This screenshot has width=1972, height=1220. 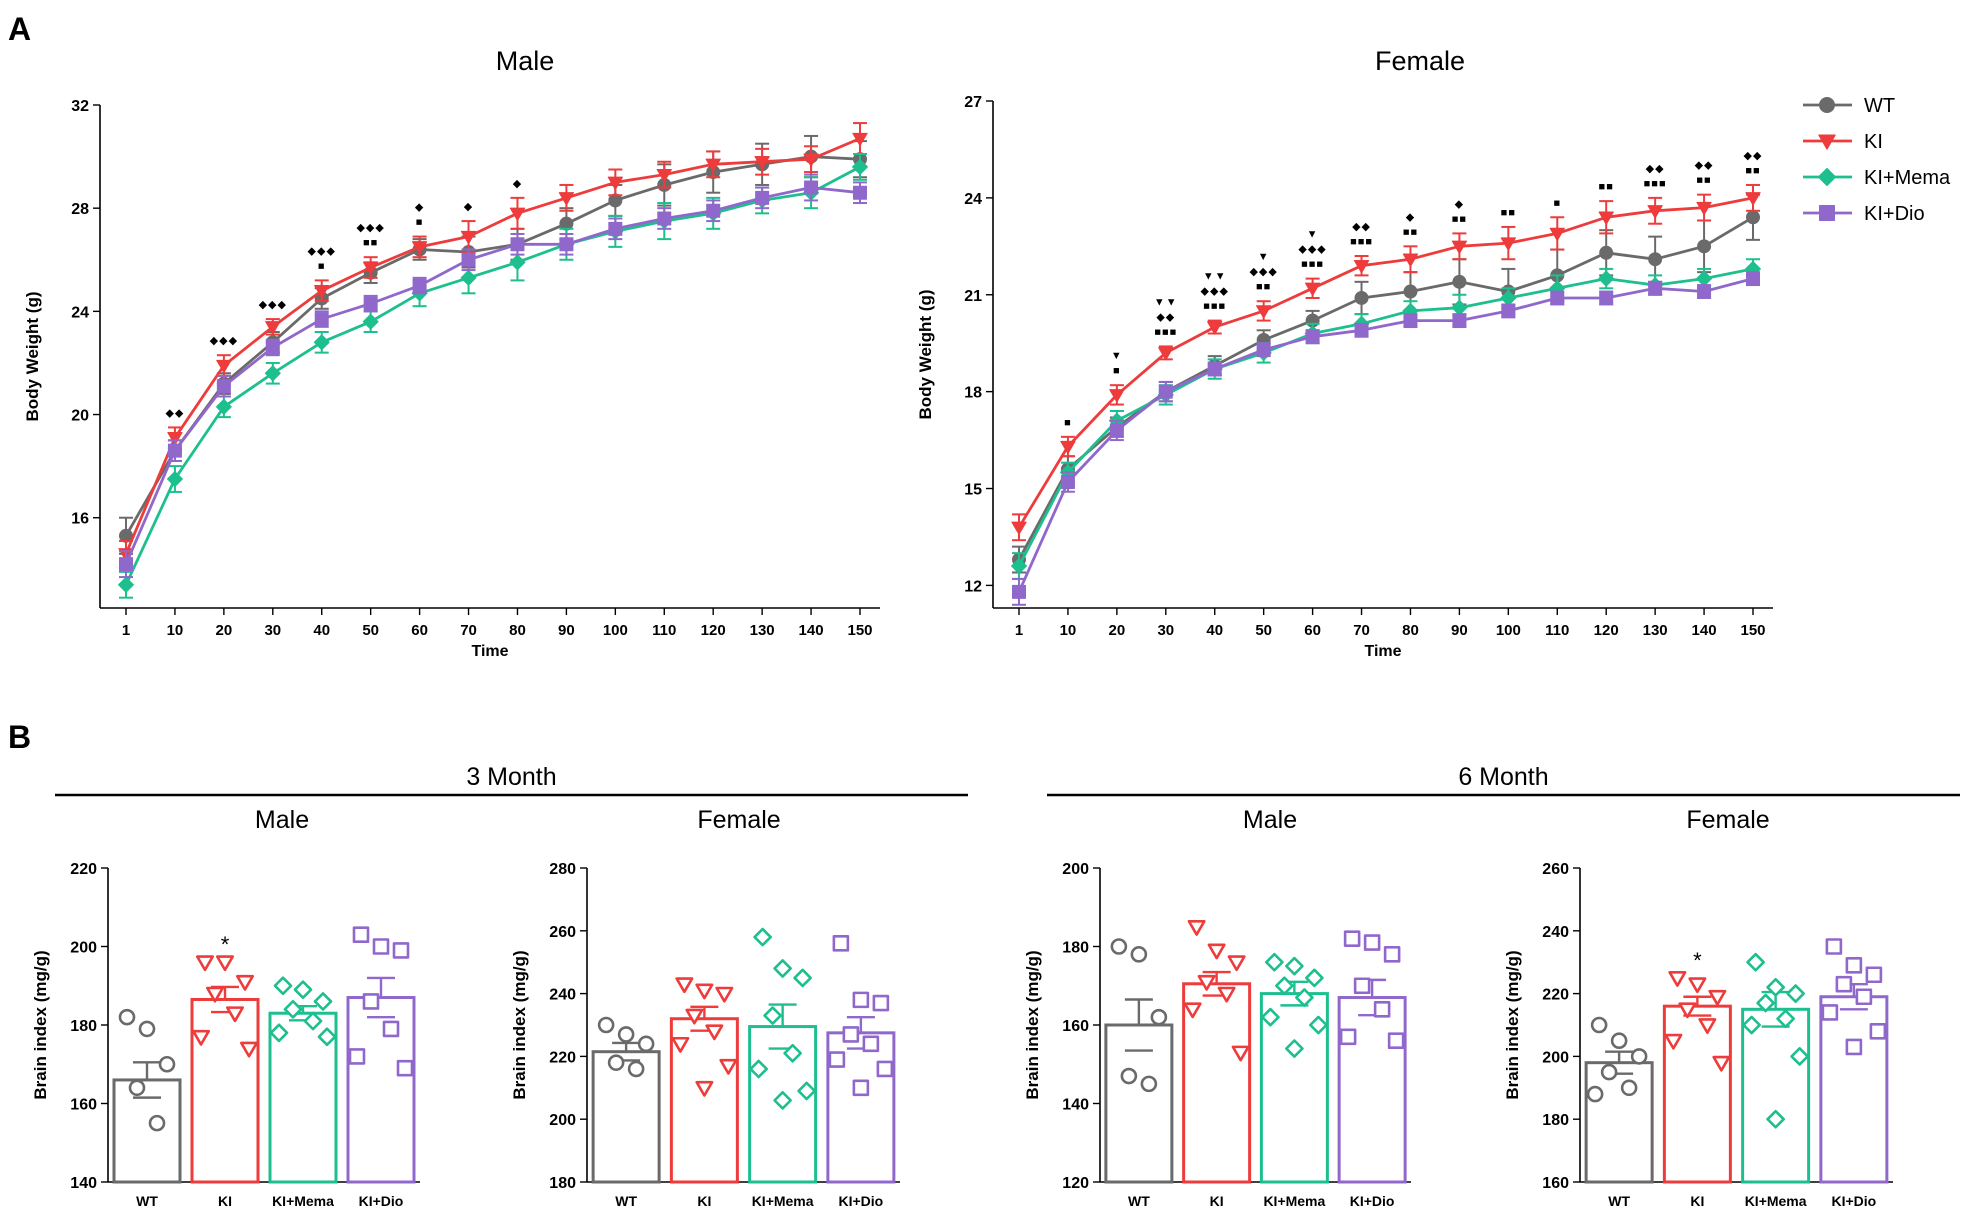 I want to click on group-header: 6 Month, so click(x=1503, y=777).